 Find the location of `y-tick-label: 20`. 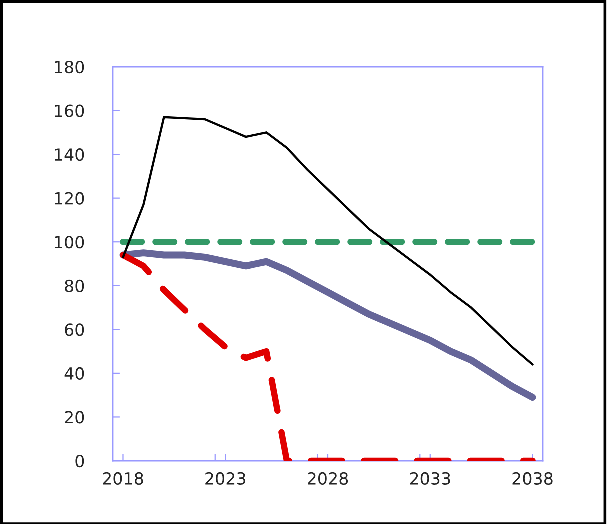

y-tick-label: 20 is located at coordinates (74, 417).